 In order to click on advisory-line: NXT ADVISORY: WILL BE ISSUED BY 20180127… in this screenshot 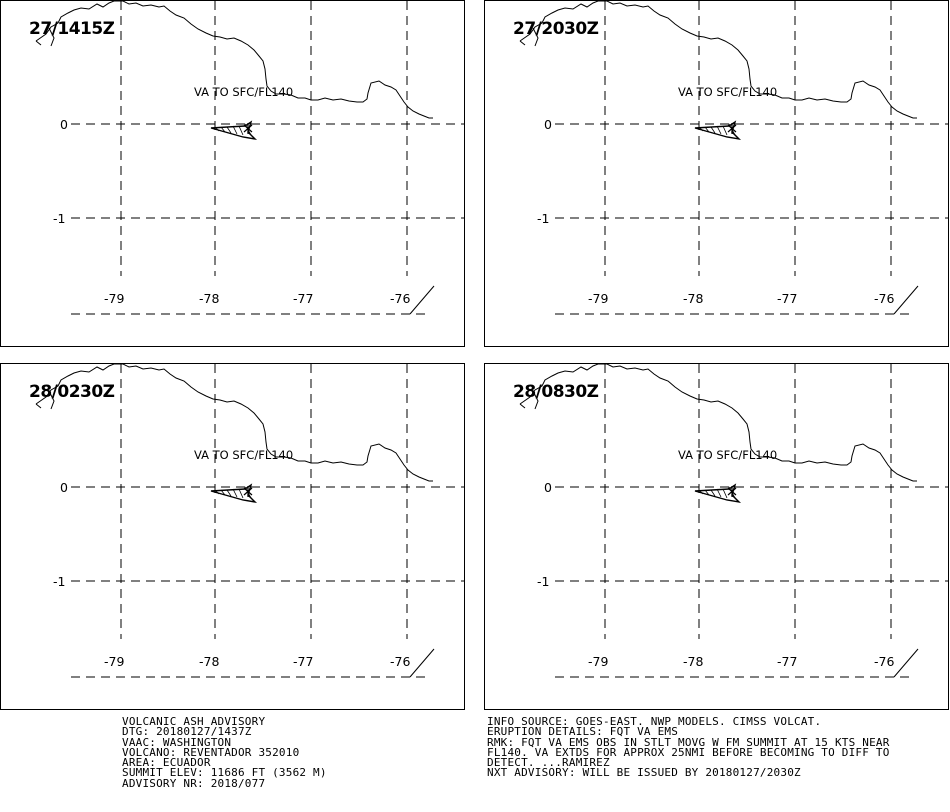, I will do `click(644, 773)`.